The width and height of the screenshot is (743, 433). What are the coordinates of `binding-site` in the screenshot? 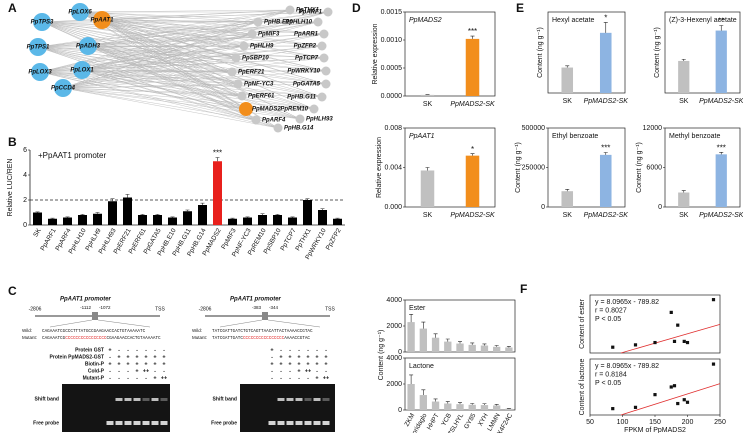 It's located at (265, 316).